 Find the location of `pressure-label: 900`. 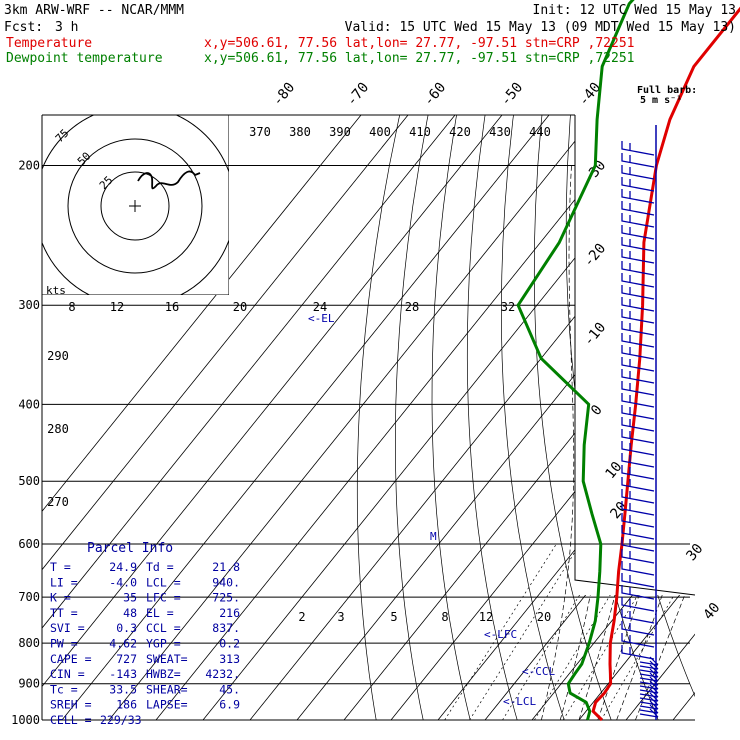

pressure-label: 900 is located at coordinates (29, 684).